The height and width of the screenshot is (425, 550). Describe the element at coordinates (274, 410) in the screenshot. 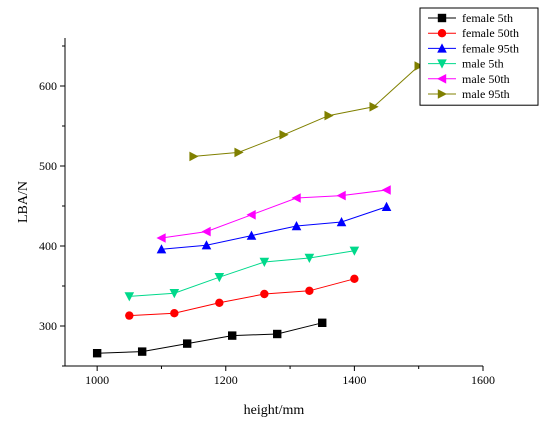

I see `x-axis-title: height/mm` at that location.